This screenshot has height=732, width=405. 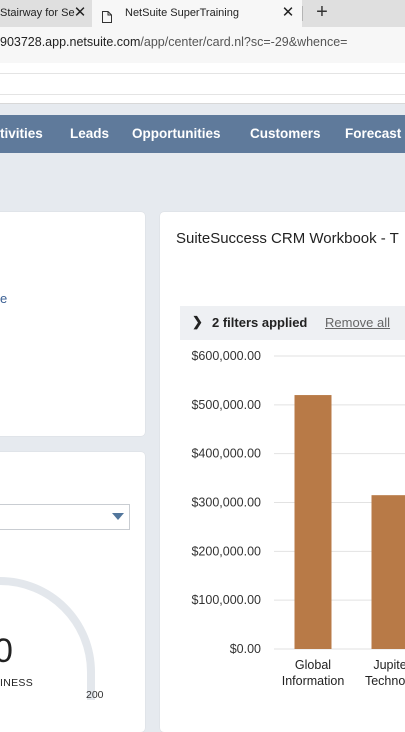 What do you see at coordinates (16, 683) in the screenshot?
I see `gauge-caption: INESS` at bounding box center [16, 683].